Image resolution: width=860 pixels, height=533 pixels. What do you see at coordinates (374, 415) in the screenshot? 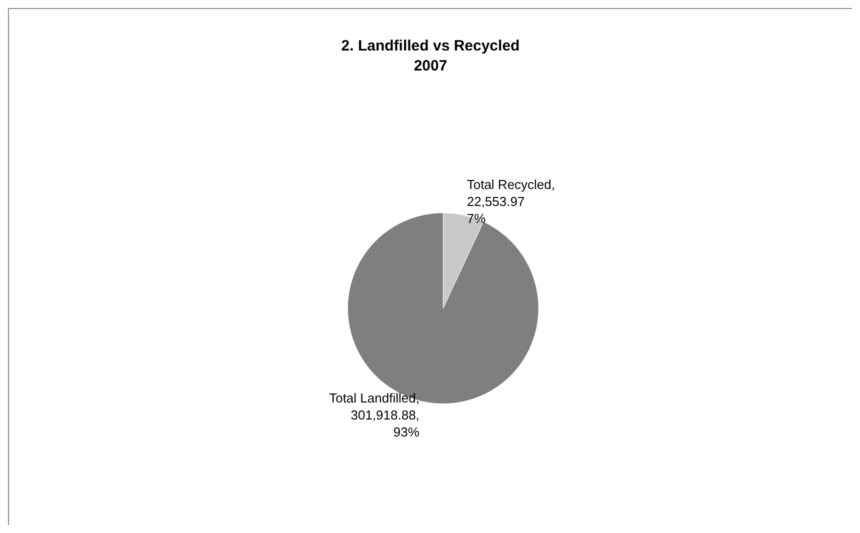
I see `slice-label: Total Landfilled, 301,918.88, 93%` at bounding box center [374, 415].